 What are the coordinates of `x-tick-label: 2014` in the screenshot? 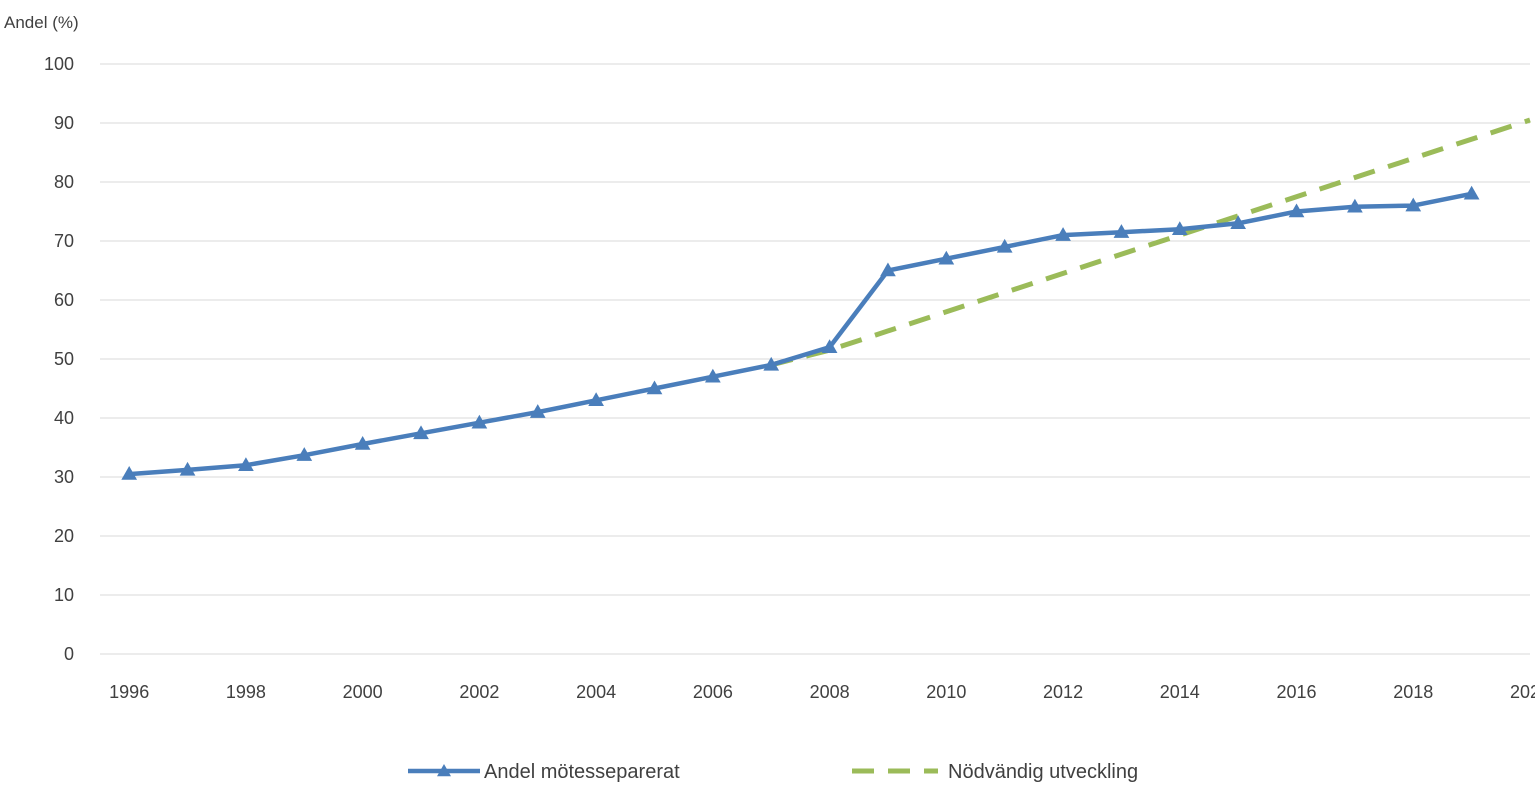 It's located at (1180, 692).